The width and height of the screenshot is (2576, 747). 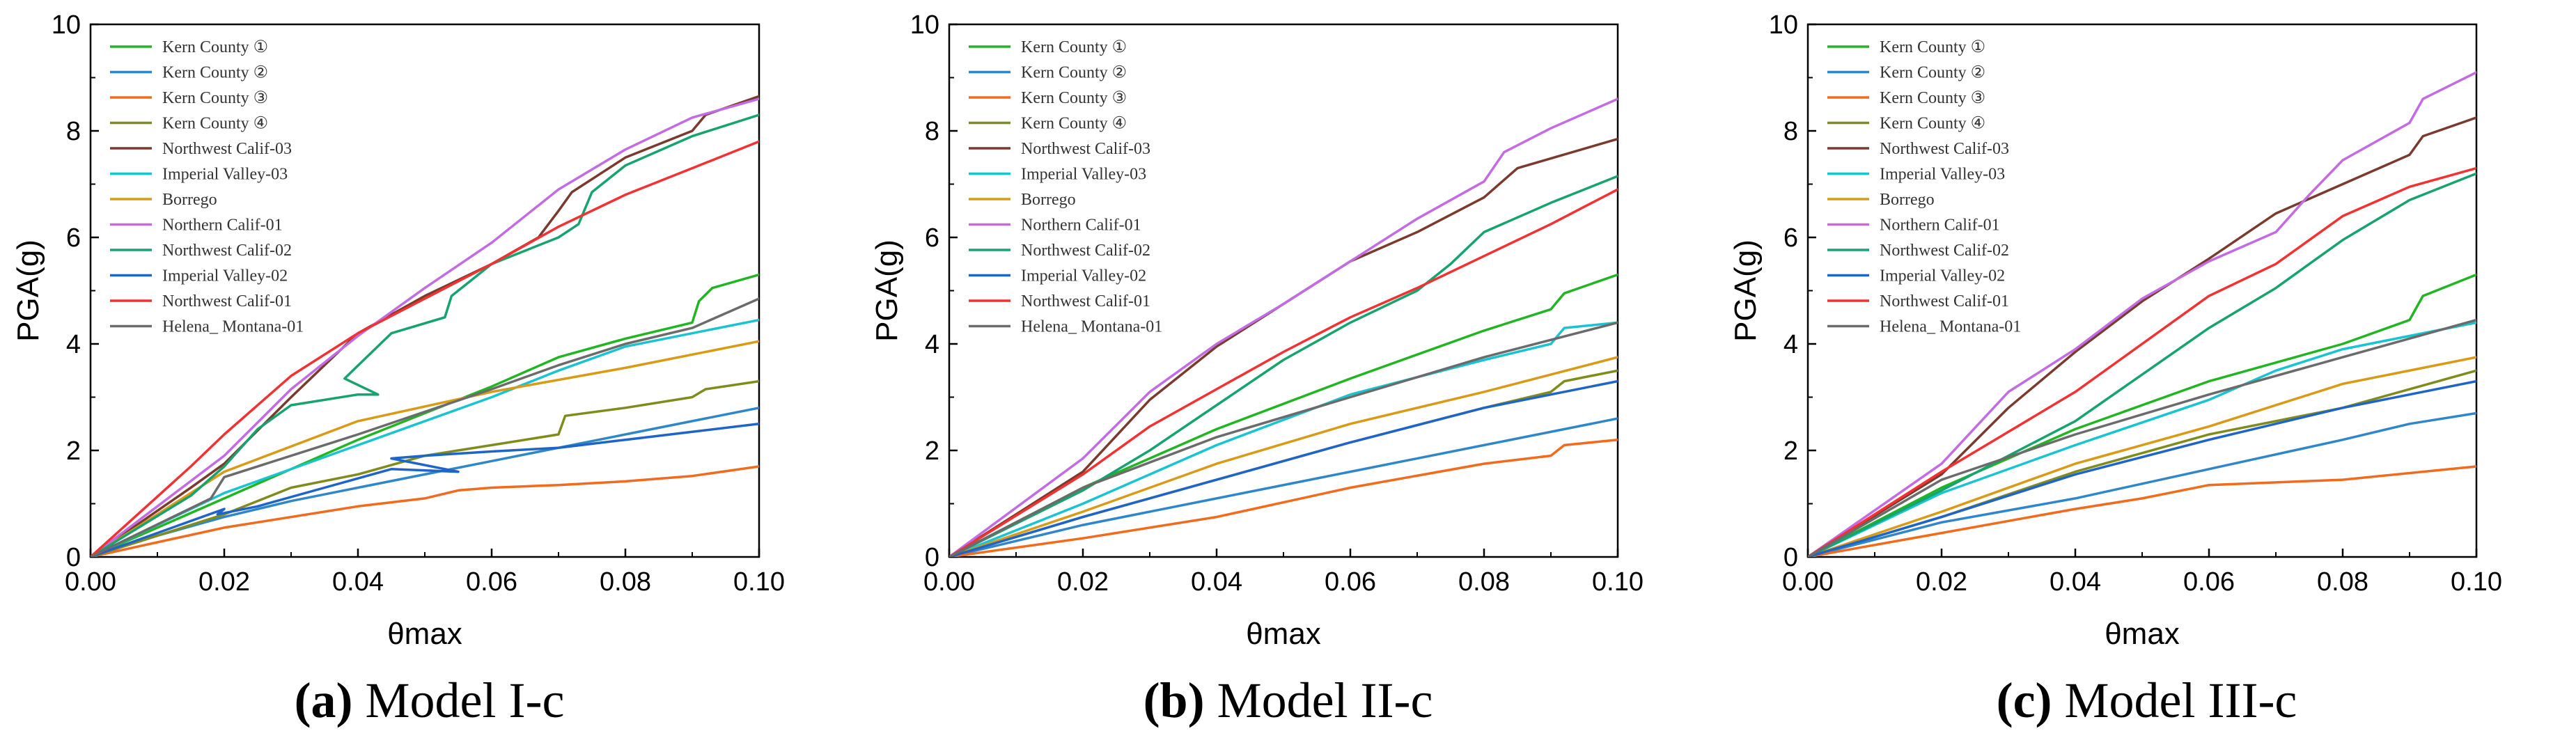 I want to click on caption-letter-b: (b), so click(x=1174, y=700).